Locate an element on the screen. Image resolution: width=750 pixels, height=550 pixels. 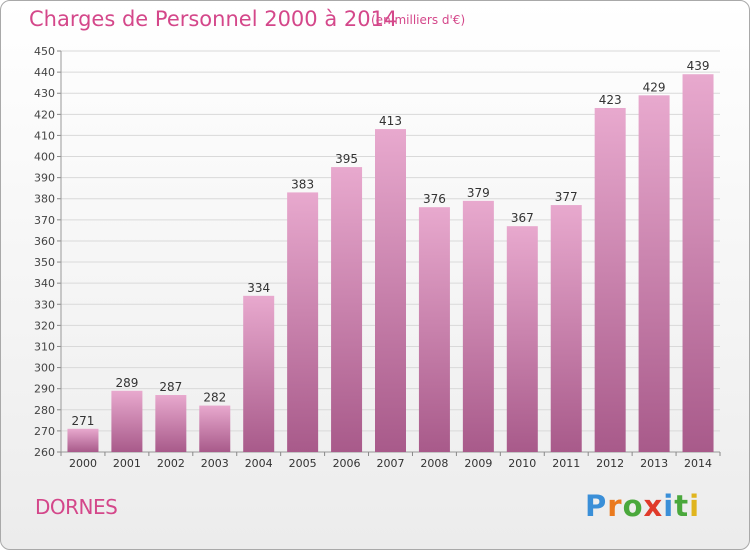
y-tick-label: 280 is located at coordinates (44, 410).